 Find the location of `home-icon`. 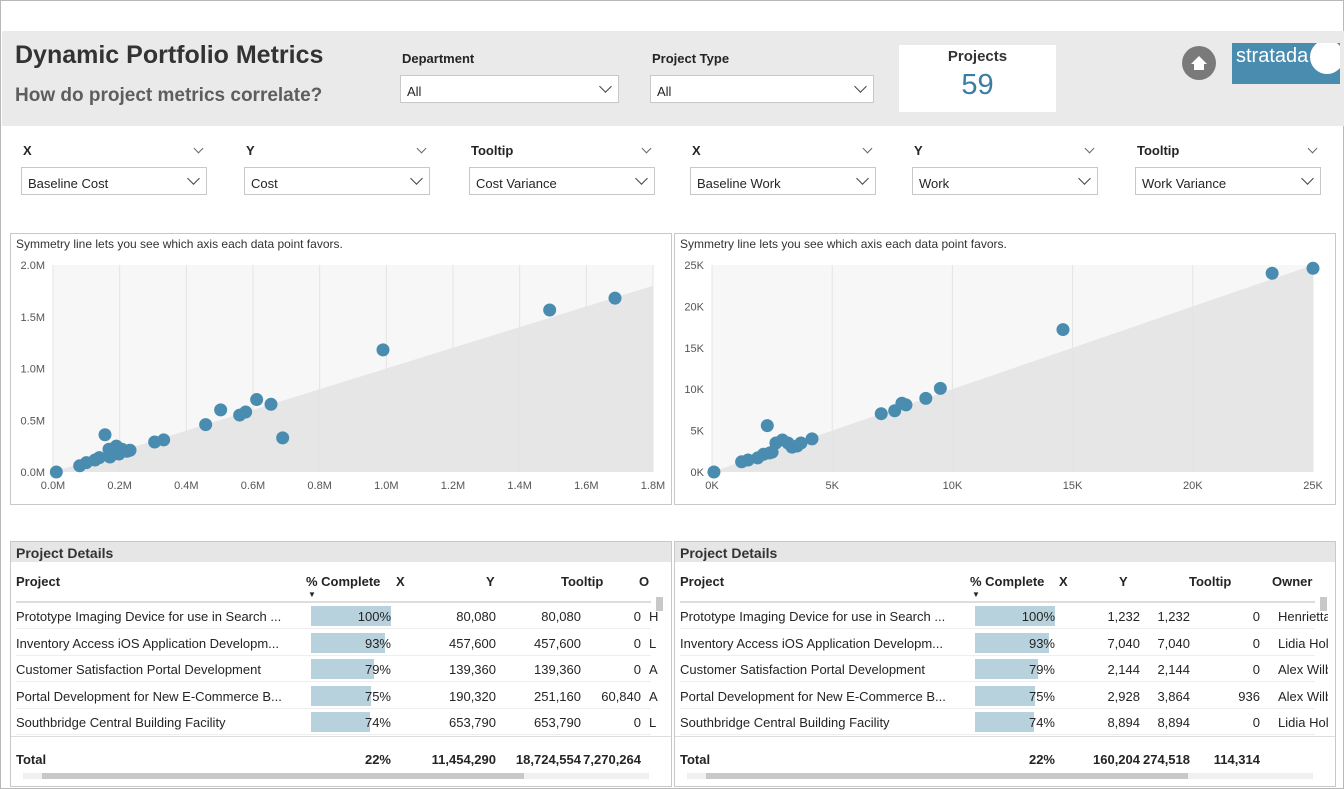

home-icon is located at coordinates (1199, 63).